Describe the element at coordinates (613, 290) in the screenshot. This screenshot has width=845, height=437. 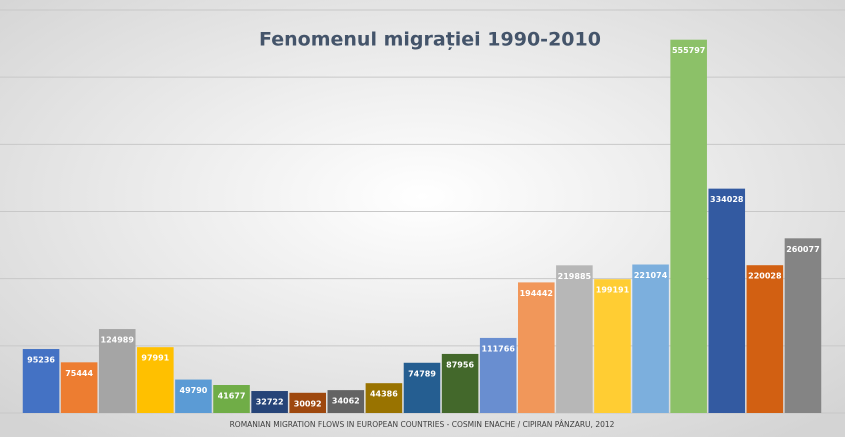
I see `data-label: 199191` at that location.